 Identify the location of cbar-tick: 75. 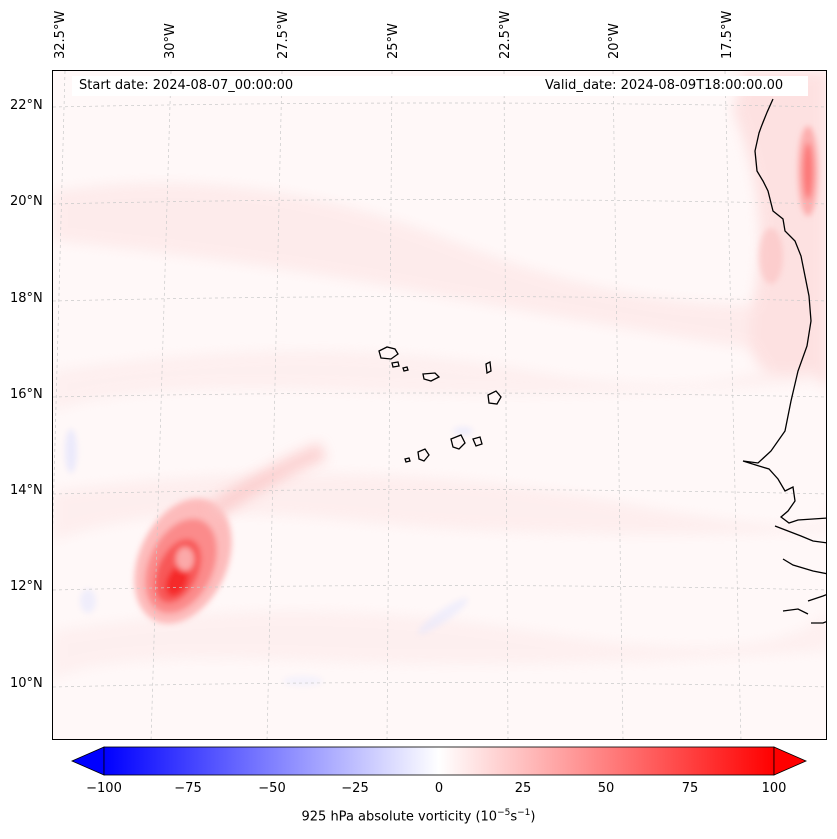
(690, 788).